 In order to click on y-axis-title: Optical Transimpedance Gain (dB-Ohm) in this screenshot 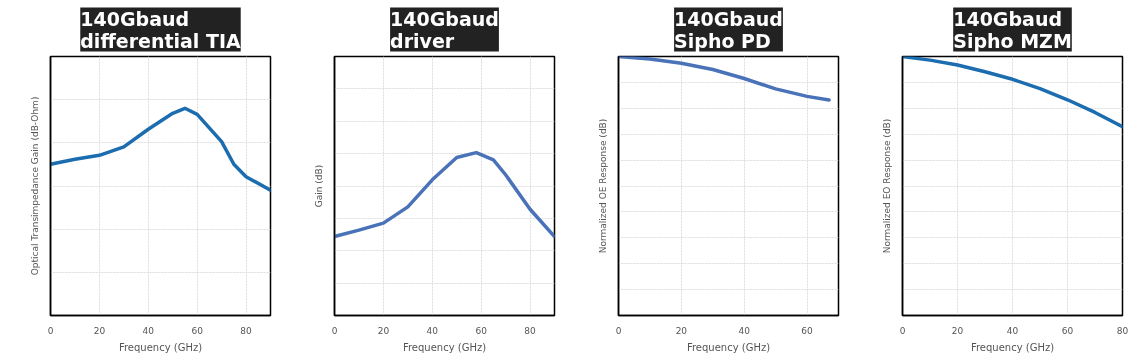, I will do `click(34, 186)`.